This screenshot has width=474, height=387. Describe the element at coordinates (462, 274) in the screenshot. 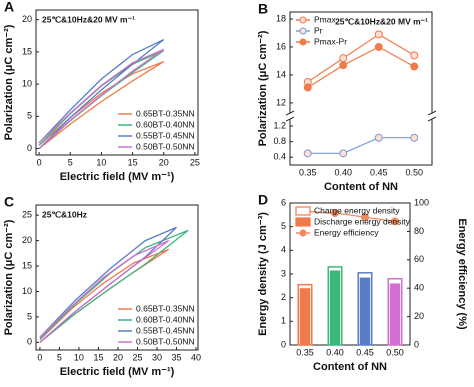

I see `y2-axis-title: Energy efficiency (%)` at that location.